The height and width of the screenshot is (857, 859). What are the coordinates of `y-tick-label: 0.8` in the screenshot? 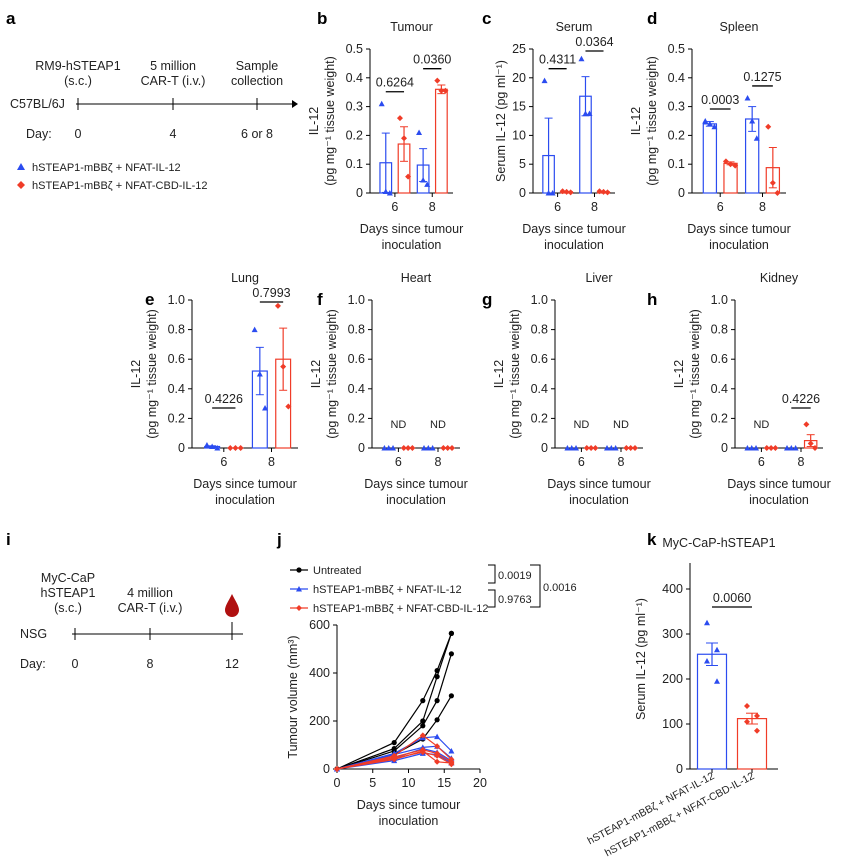 It's located at (176, 330).